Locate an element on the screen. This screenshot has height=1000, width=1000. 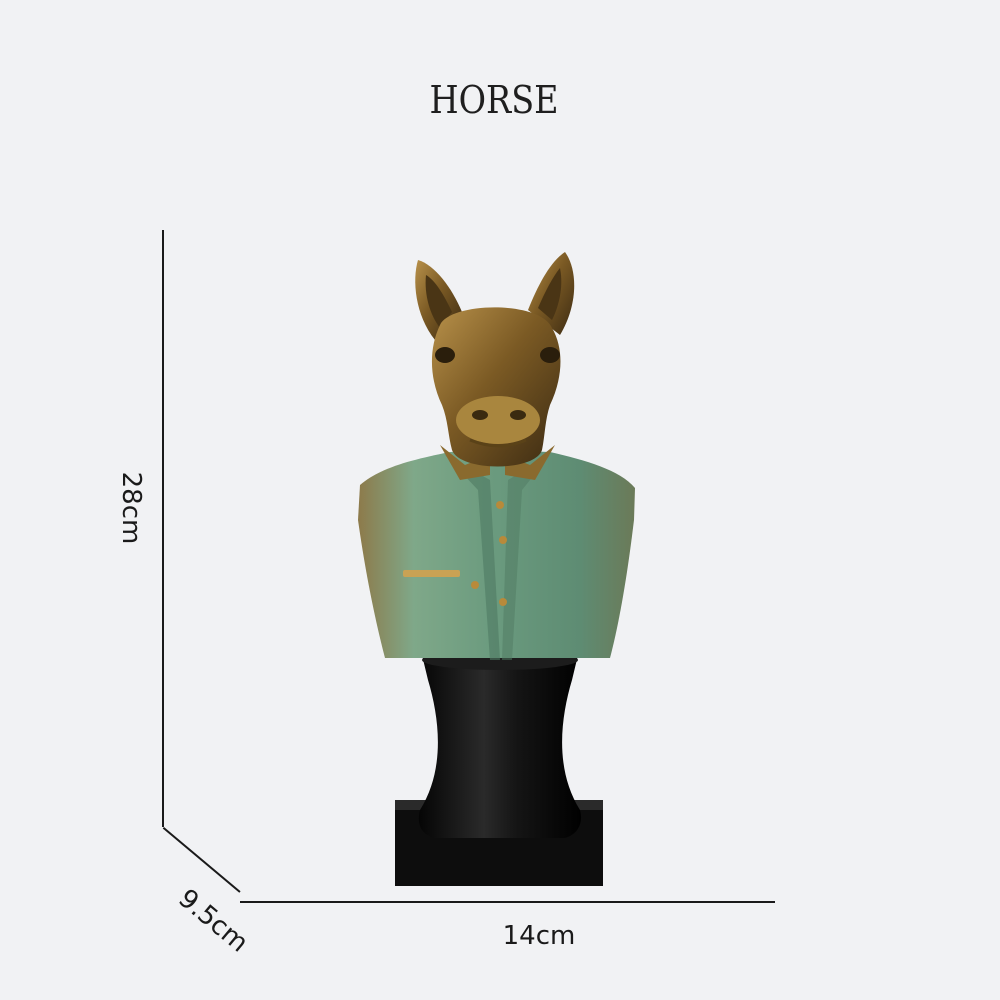
jacket is located at coordinates (496, 554).